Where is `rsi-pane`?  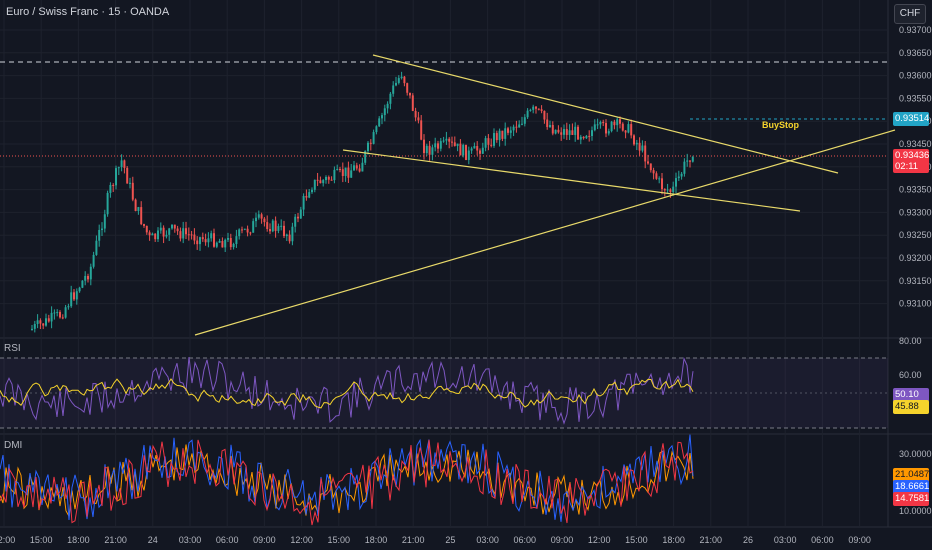 rsi-pane is located at coordinates (444, 392).